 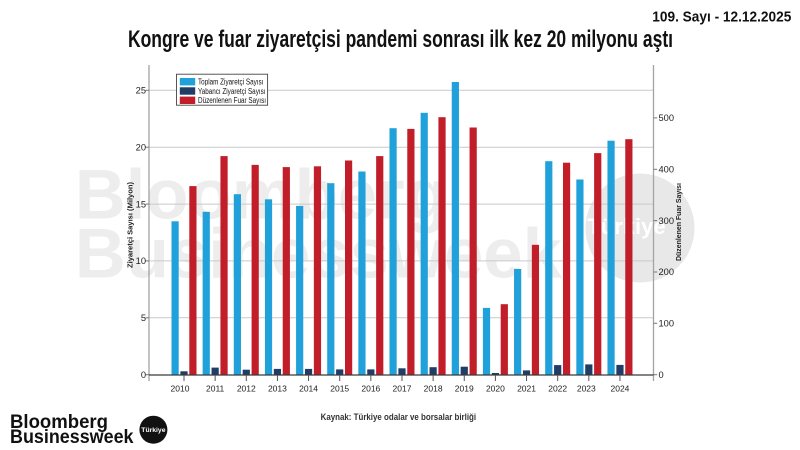 What do you see at coordinates (246, 388) in the screenshot?
I see `svg-text: 2012` at bounding box center [246, 388].